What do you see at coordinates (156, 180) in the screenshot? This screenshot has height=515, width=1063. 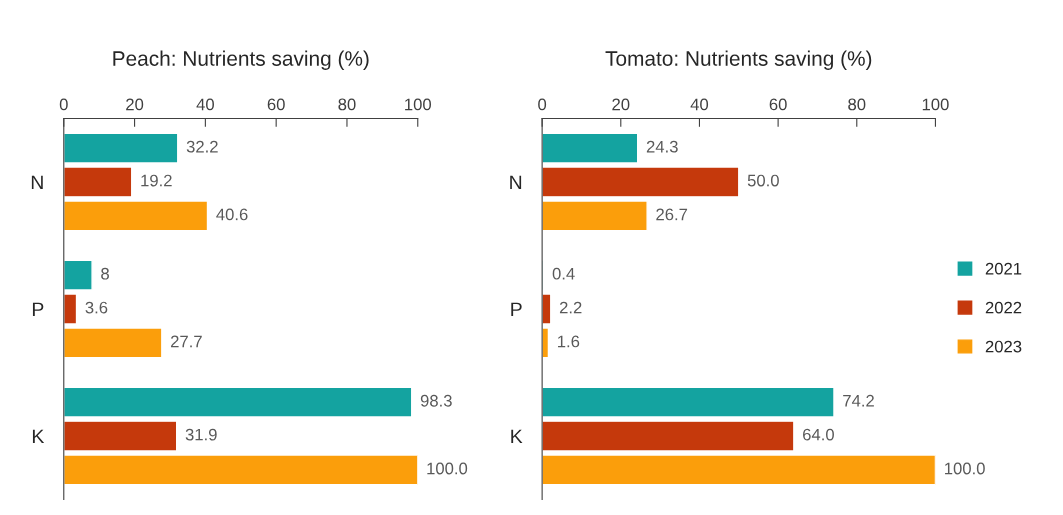 I see `data-label: 19.2` at bounding box center [156, 180].